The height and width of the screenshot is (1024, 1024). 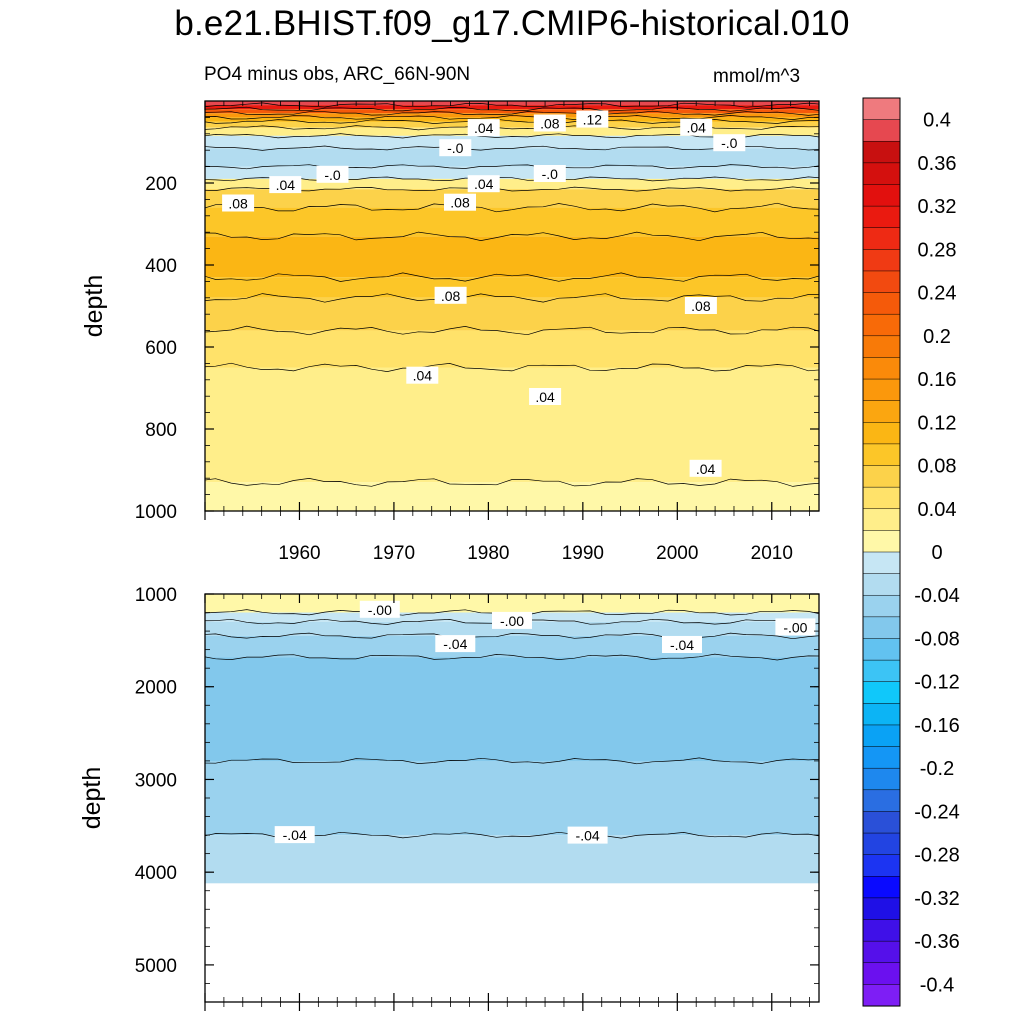 What do you see at coordinates (772, 553) in the screenshot?
I see `upper-panel-xtick-label-5: 2010` at bounding box center [772, 553].